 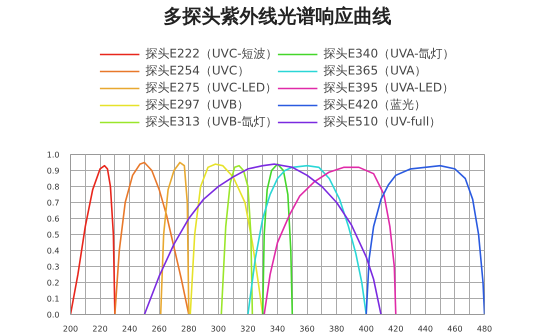 I want to click on y-tick-label: 0.7, so click(x=53, y=203).